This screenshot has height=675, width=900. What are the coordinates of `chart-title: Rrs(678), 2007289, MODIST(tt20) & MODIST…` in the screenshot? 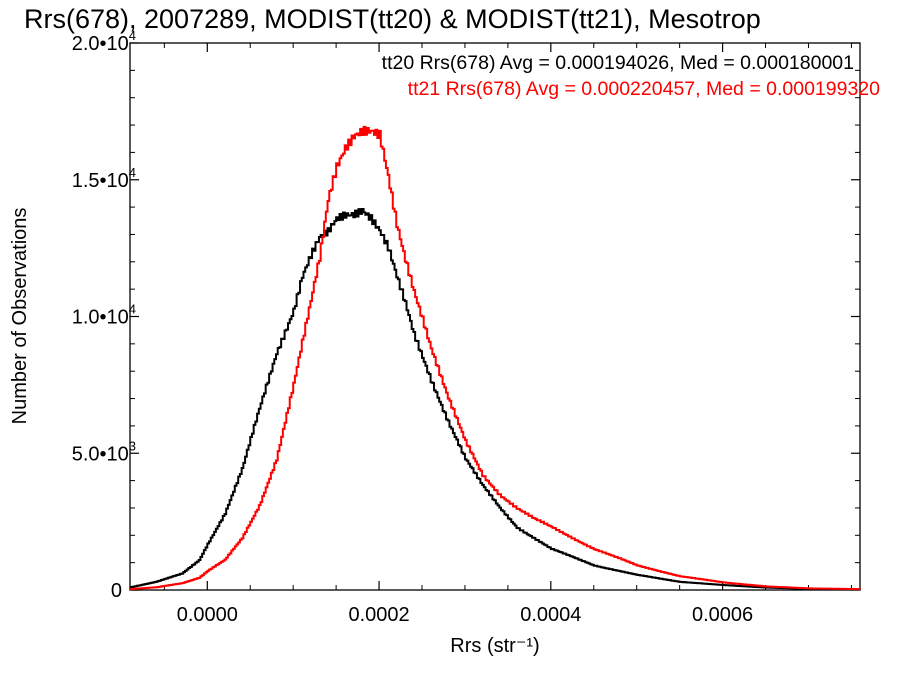 It's located at (392, 19).